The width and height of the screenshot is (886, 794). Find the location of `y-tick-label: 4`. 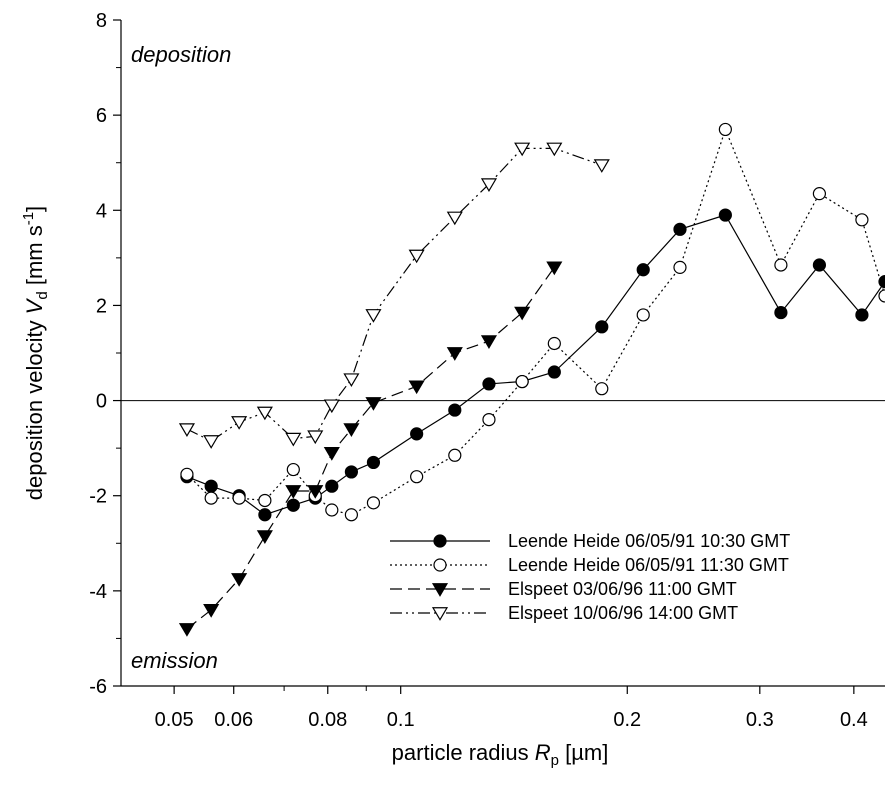

y-tick-label: 4 is located at coordinates (101, 211).